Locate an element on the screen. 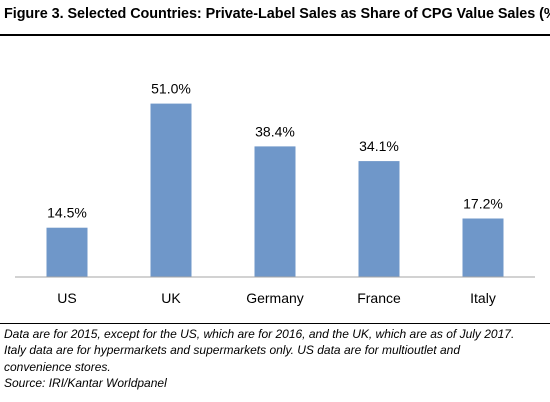  x-tick-label-france: France is located at coordinates (379, 298).